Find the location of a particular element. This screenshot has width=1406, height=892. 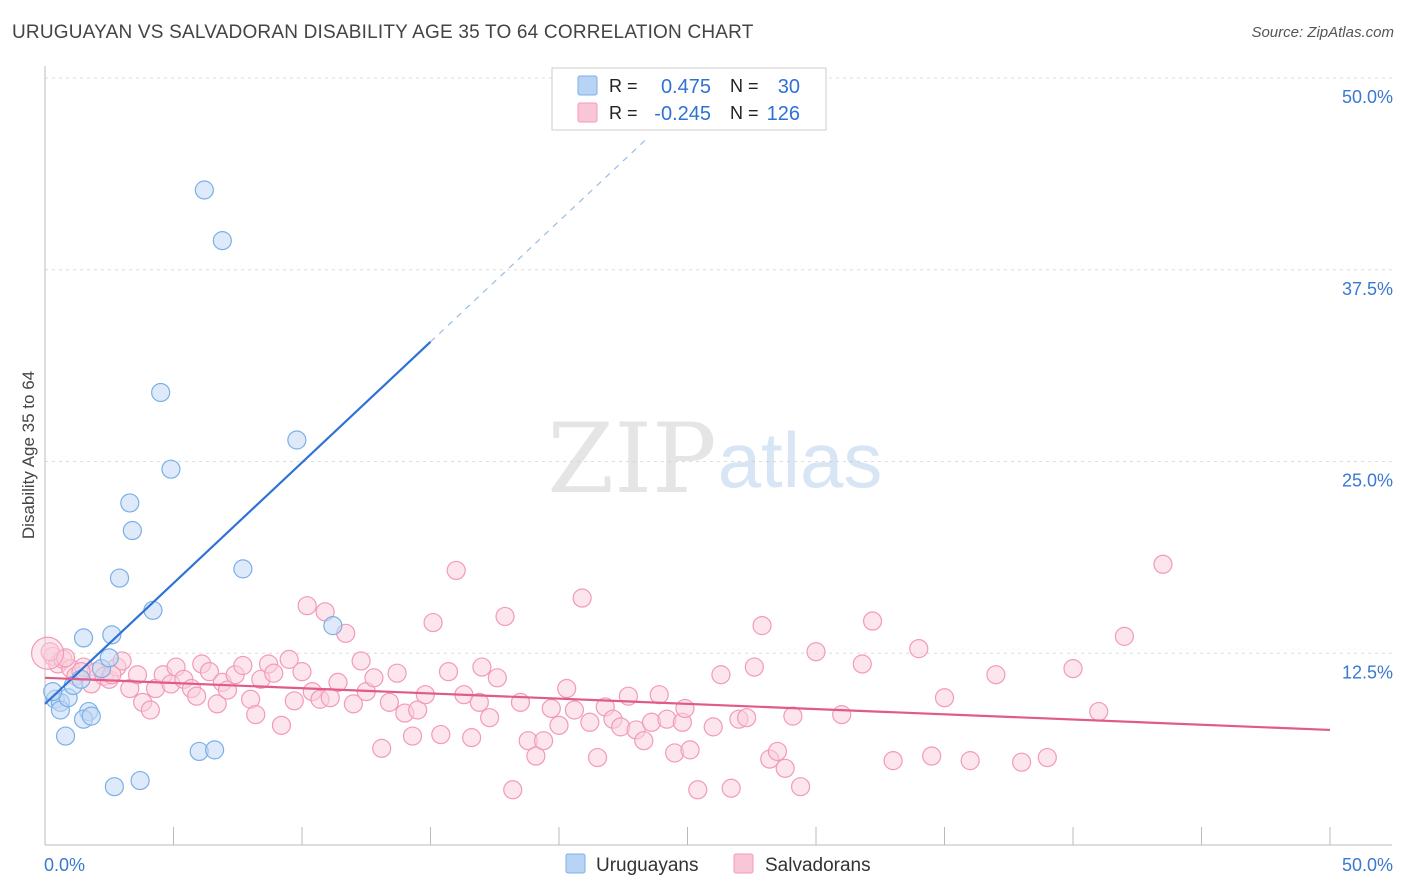

y-axis-label: Disability Age 35 to 64 is located at coordinates (28, 455).